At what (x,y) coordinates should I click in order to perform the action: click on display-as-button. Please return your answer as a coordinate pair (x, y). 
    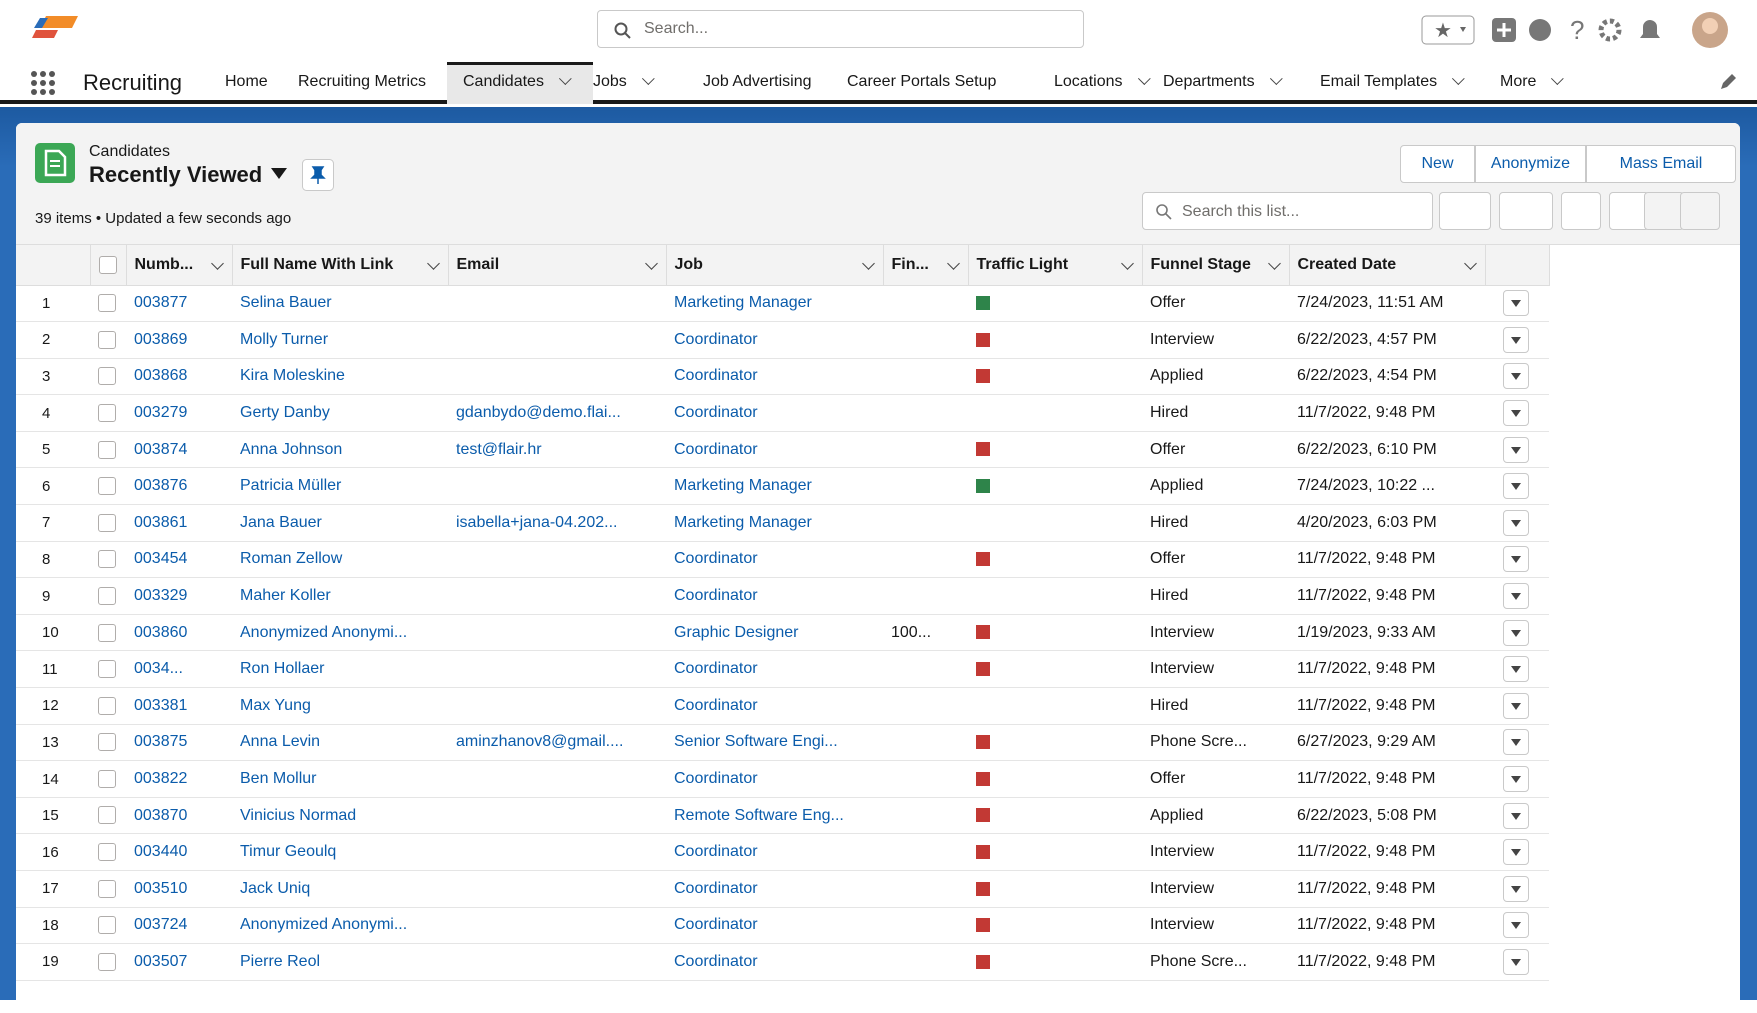
    Looking at the image, I should click on (1526, 211).